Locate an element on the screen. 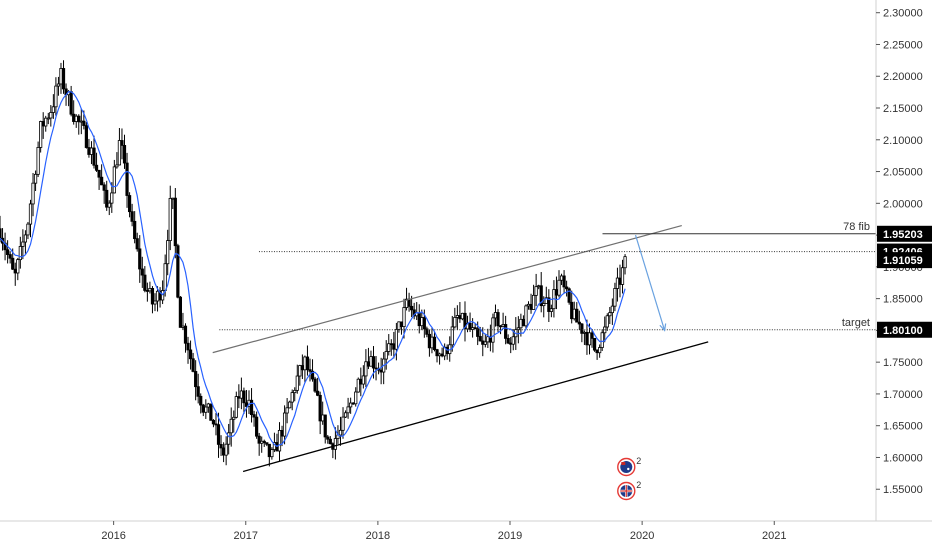  time-axis: 2016 2017 2018 2019 2020 2021 is located at coordinates (466, 531).